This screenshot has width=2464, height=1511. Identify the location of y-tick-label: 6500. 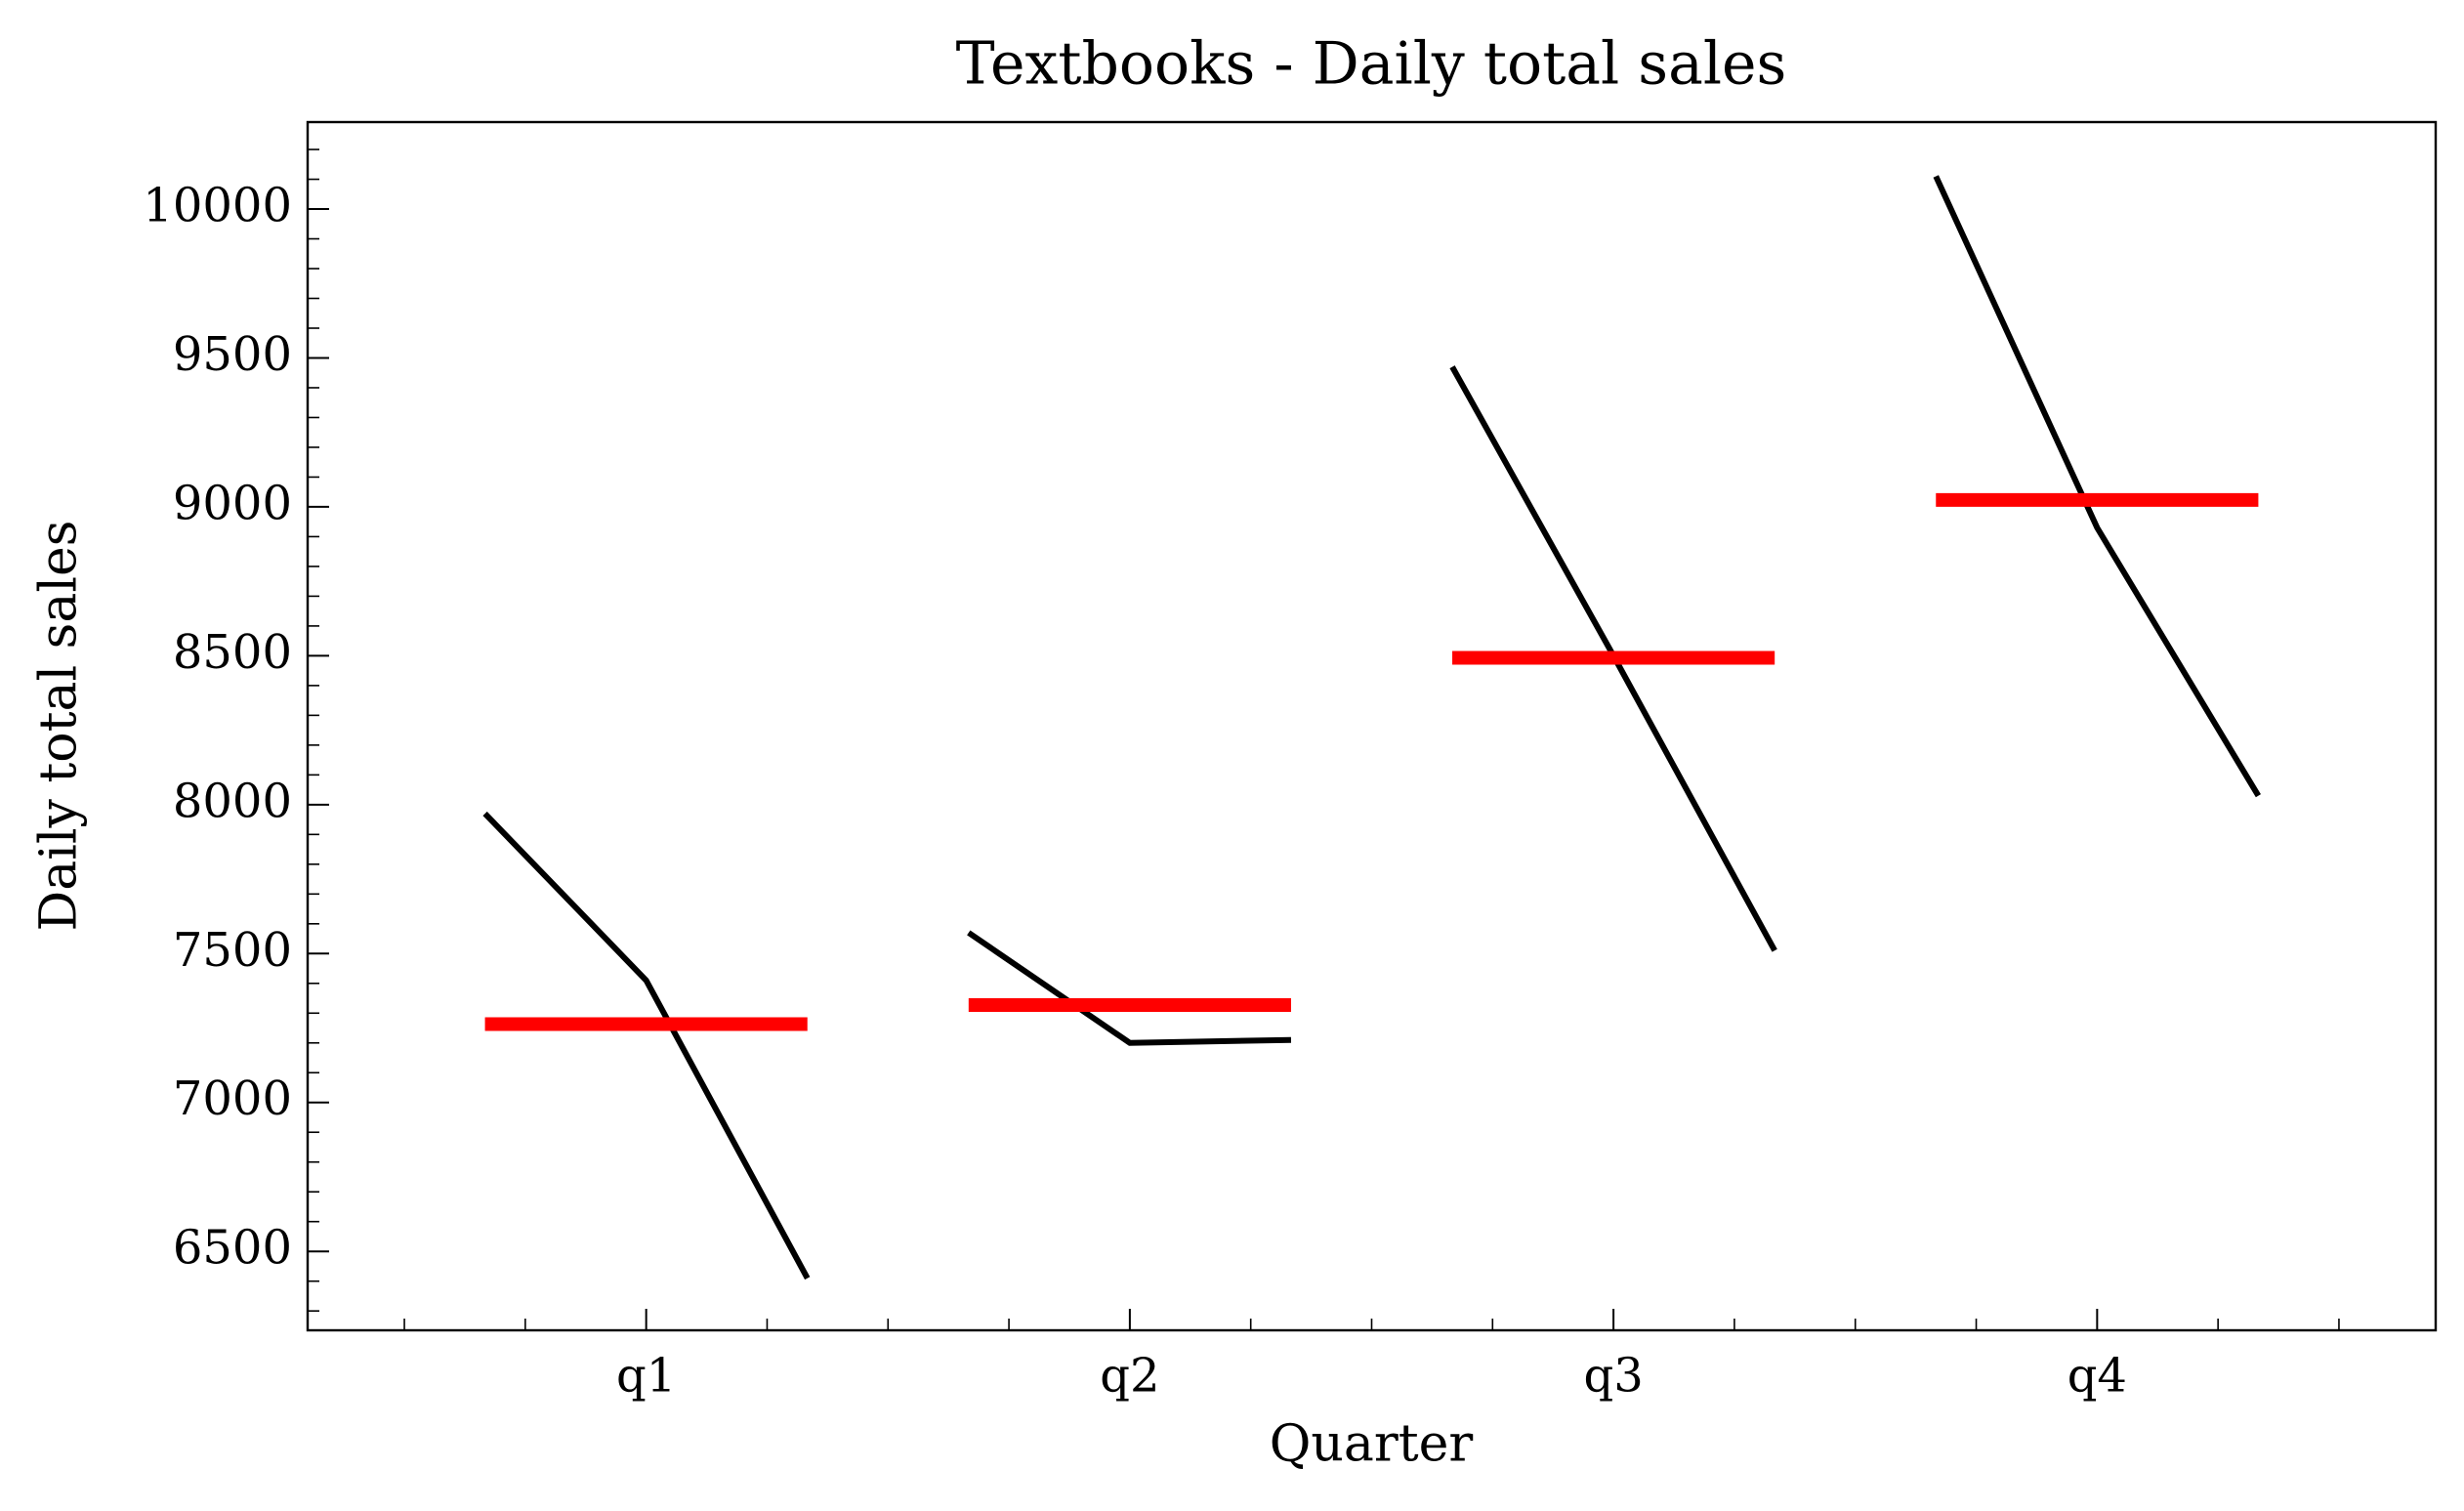
(232, 1248).